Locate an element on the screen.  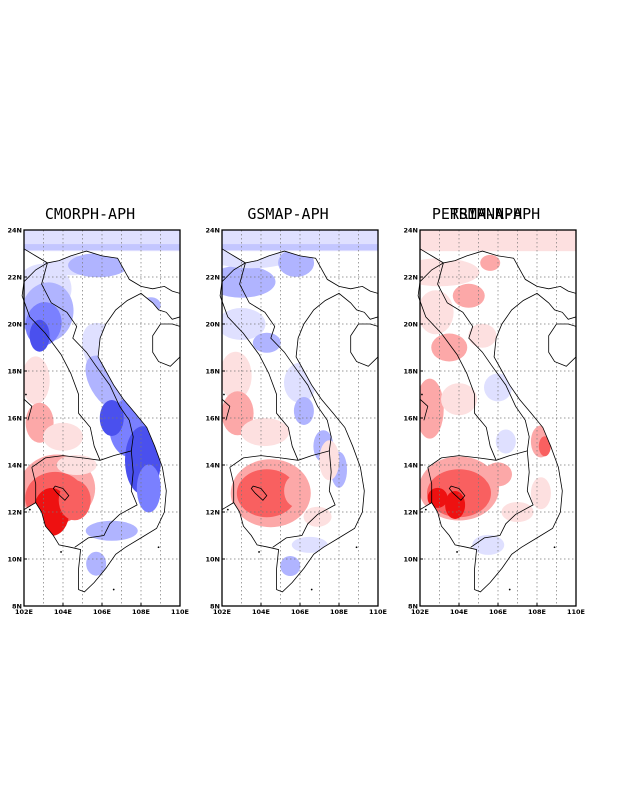
coastline-borders is located at coordinates (101, 420).